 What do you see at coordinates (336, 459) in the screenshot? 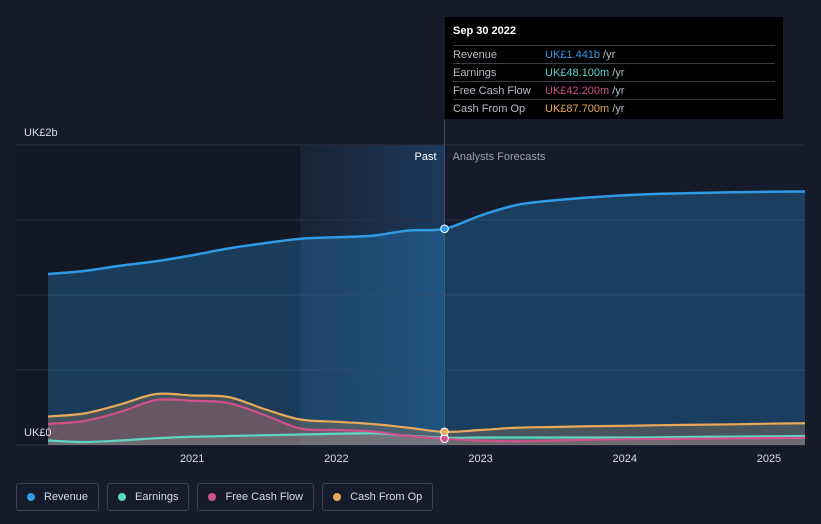
I see `x-tick-label: 2022` at bounding box center [336, 459].